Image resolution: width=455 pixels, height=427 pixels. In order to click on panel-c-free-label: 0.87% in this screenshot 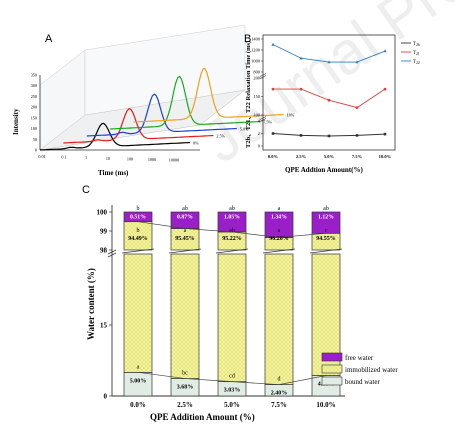, I will do `click(185, 218)`.